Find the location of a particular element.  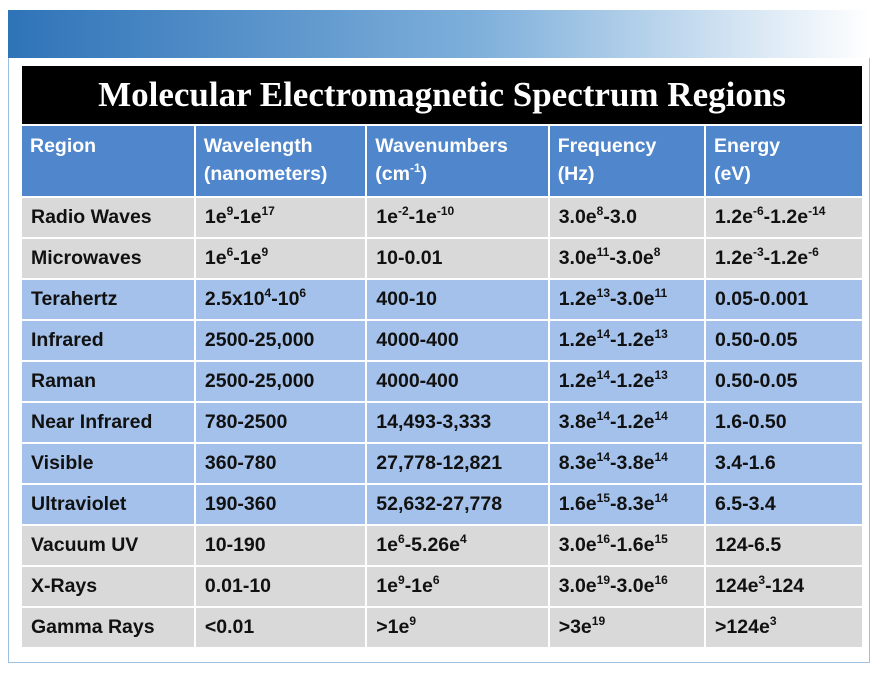

text: 52,632-27,778 is located at coordinates (439, 504).